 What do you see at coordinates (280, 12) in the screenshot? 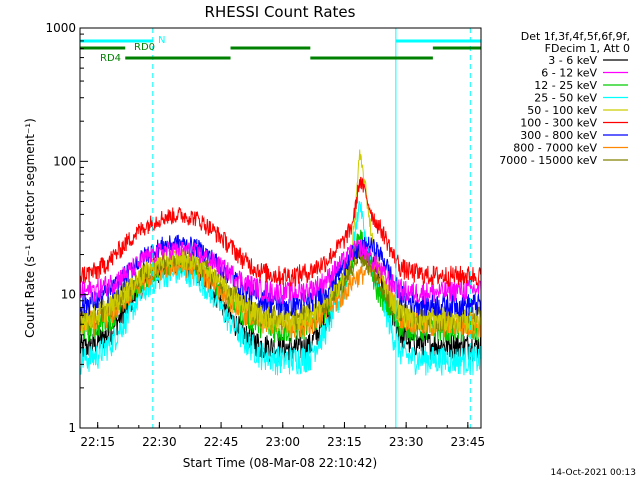
I see `chart-title: RHESSI Count Rates` at bounding box center [280, 12].